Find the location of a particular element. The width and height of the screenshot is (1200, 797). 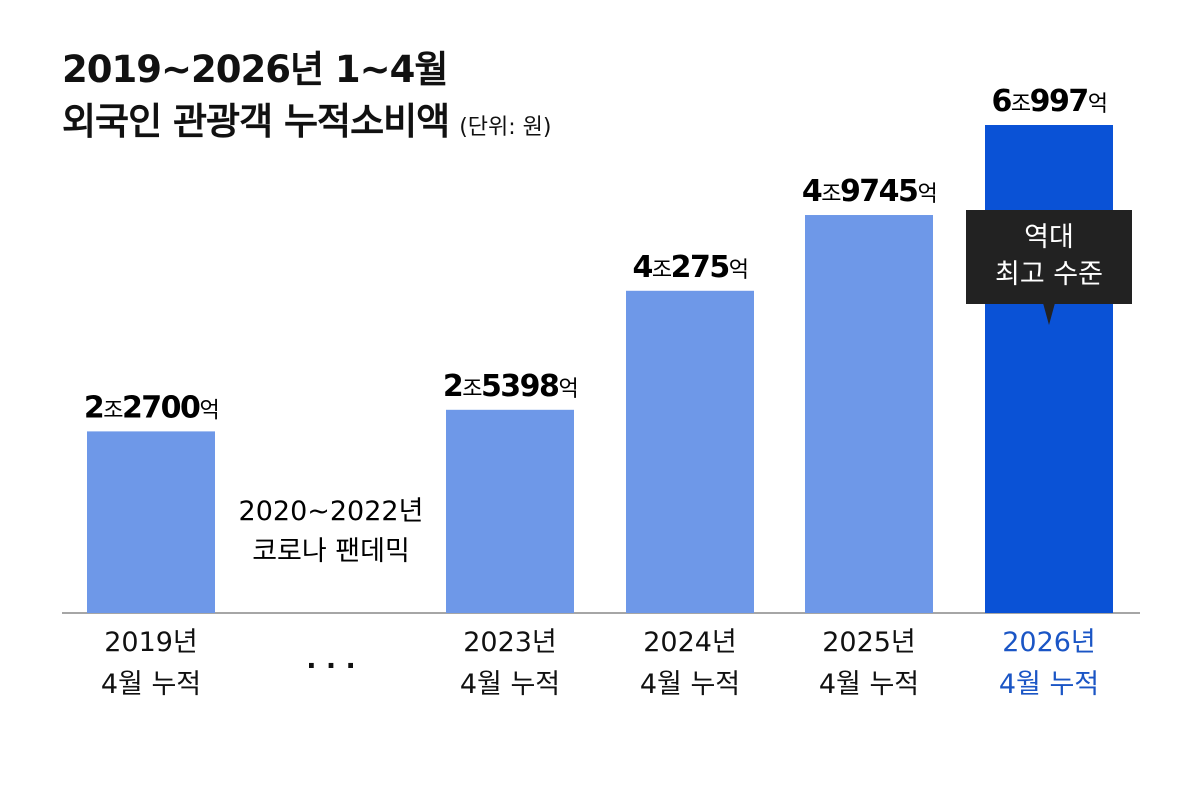

chart-subtitle: 외국인 관광객 누적소비액 is located at coordinates (256, 121).